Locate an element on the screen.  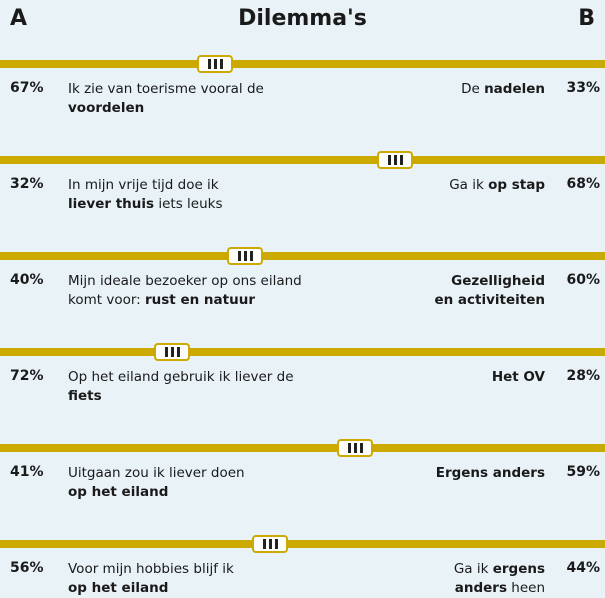
text-segment: Het OV is located at coordinates (518, 377).